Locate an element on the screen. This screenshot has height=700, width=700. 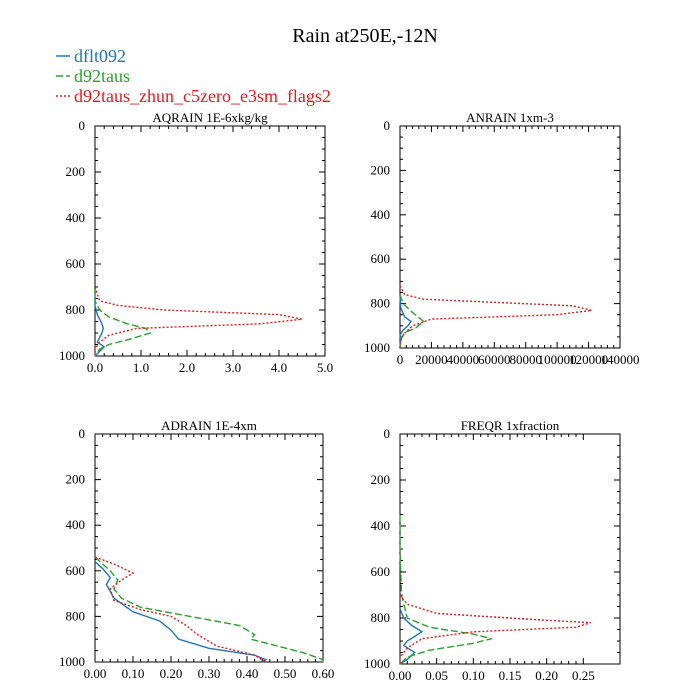
x-tick-label-1-0: 0 is located at coordinates (400, 359).